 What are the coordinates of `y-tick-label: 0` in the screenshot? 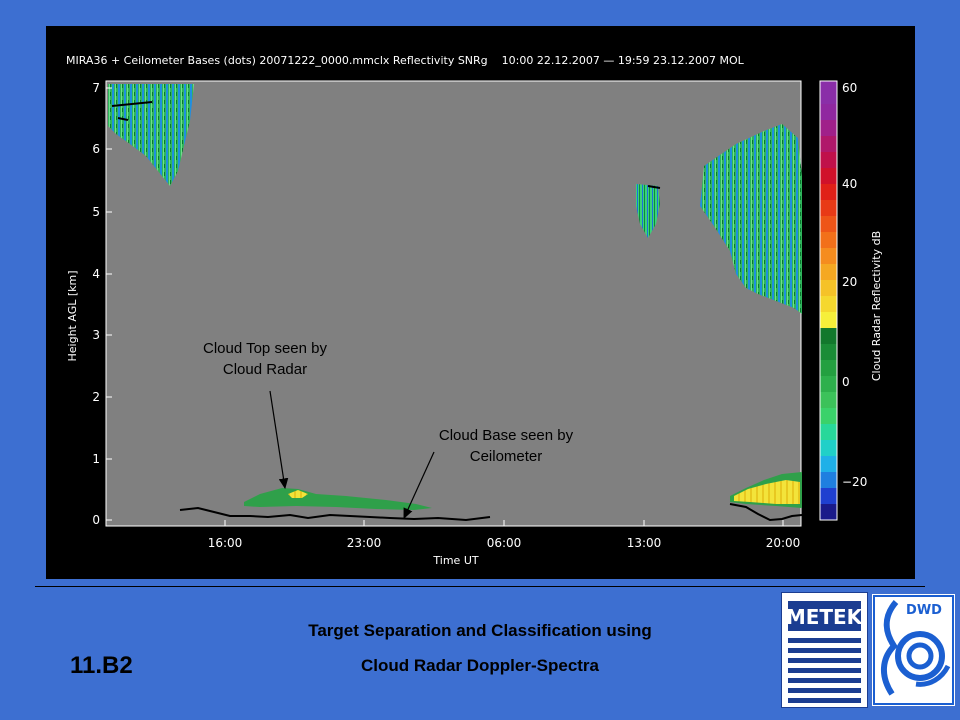 It's located at (96, 520).